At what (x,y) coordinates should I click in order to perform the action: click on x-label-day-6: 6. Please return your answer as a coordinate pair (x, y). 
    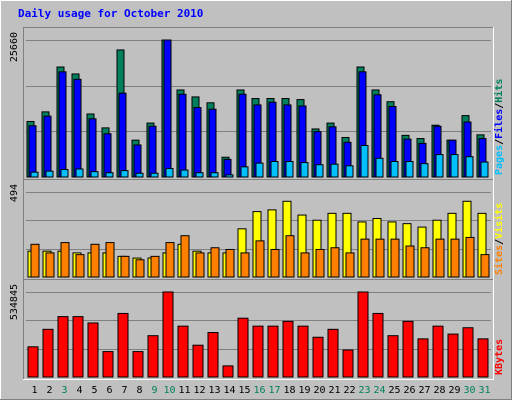
    Looking at the image, I should click on (109, 390).